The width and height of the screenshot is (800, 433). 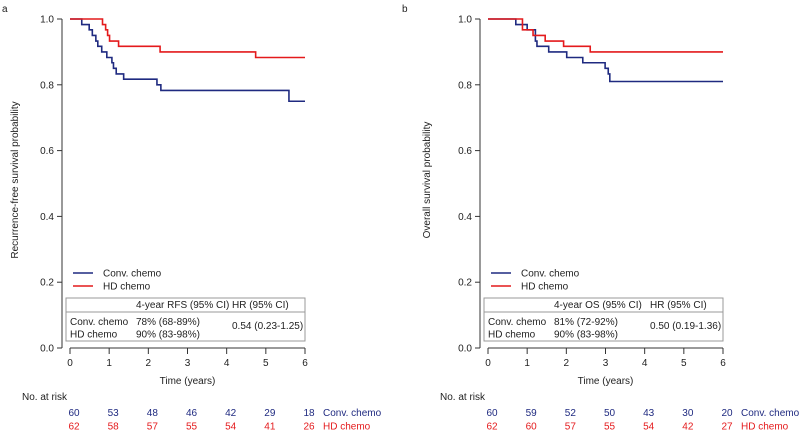 What do you see at coordinates (153, 413) in the screenshot?
I see `risk-count: 48` at bounding box center [153, 413].